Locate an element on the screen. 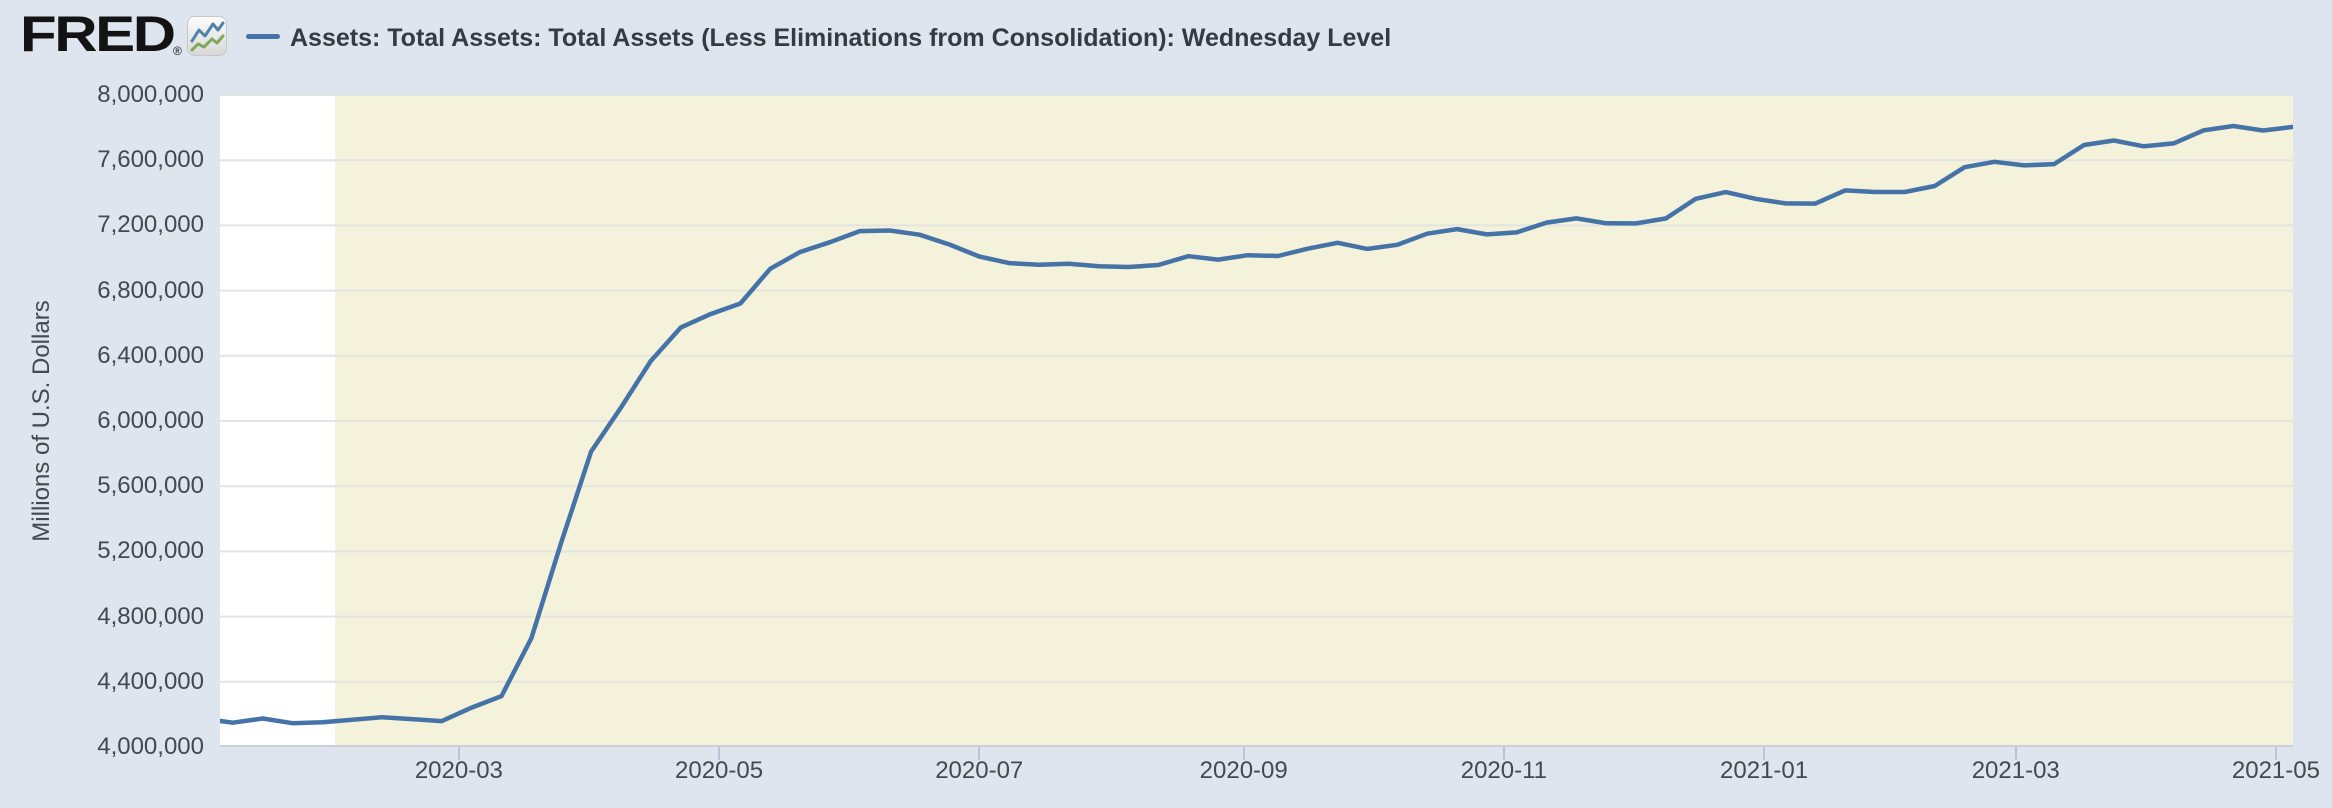 Image resolution: width=2332 pixels, height=808 pixels. registered-trademark: ® is located at coordinates (177, 51).